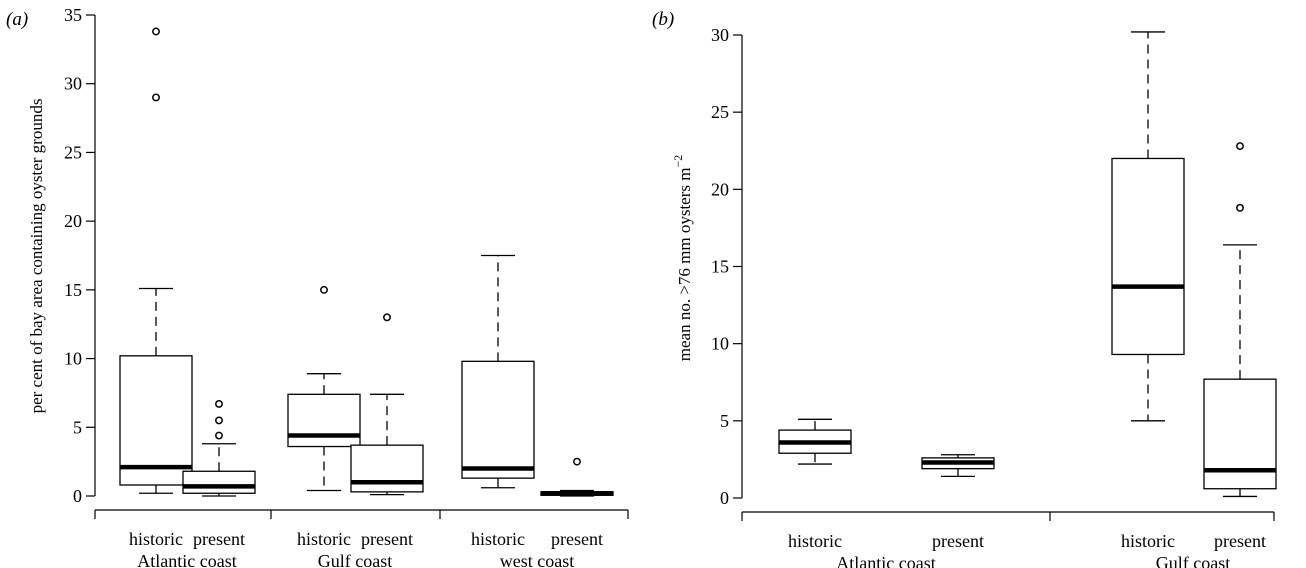  I want to click on panel-b-y-tick-label: 30, so click(720, 35).